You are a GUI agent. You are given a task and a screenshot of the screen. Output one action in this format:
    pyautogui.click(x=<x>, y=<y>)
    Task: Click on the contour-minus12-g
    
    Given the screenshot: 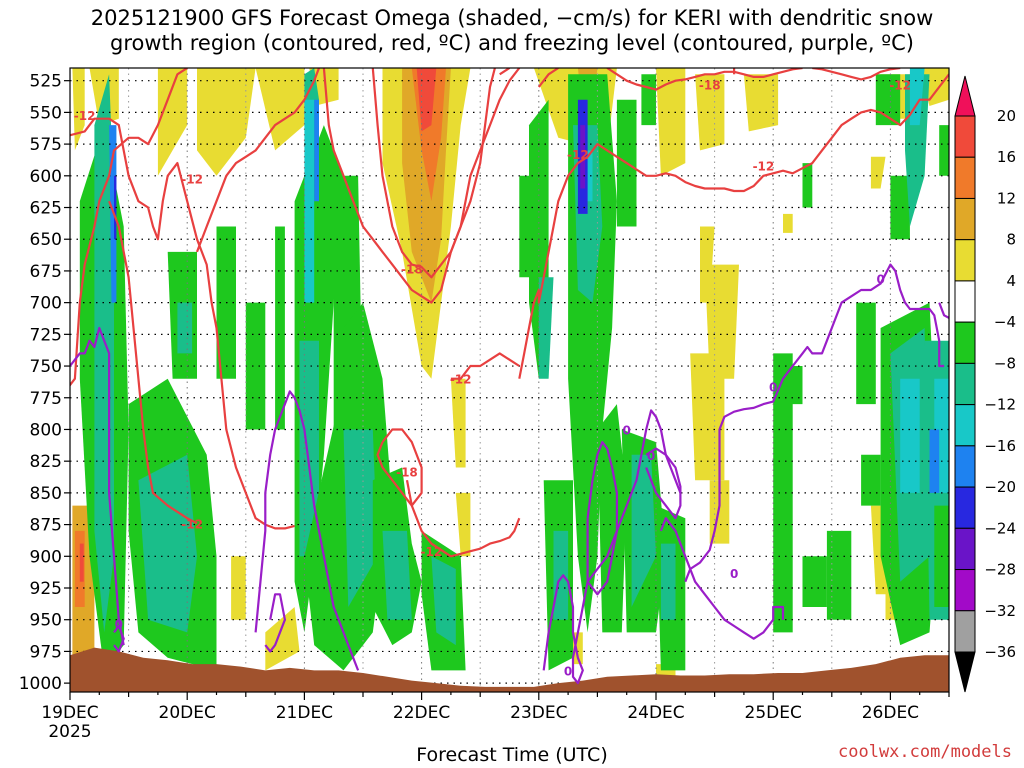 What is the action you would take?
    pyautogui.click(x=485, y=366)
    